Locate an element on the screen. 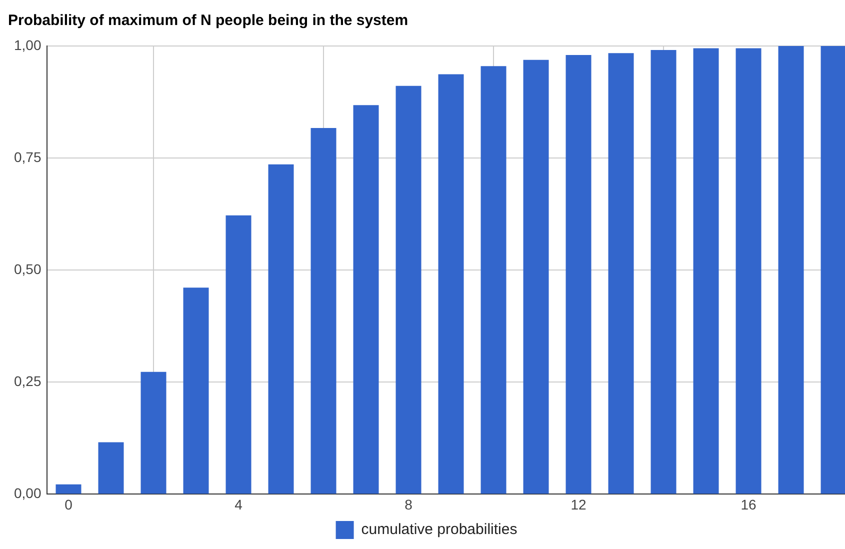 The width and height of the screenshot is (845, 549). x-tick-label: 8 is located at coordinates (408, 504).